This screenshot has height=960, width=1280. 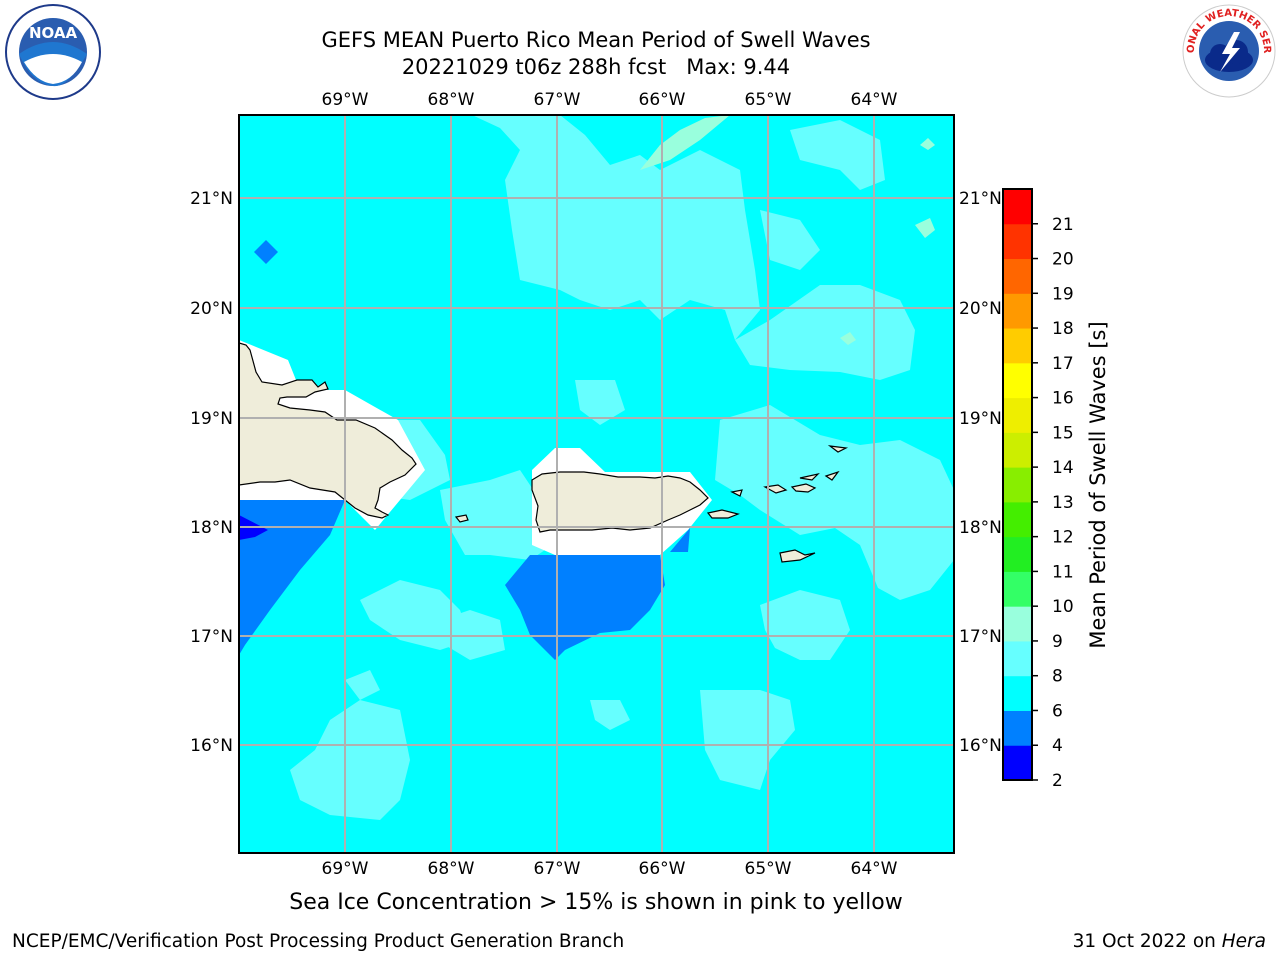 What do you see at coordinates (1144, 941) in the screenshot?
I see `footer-date-text: 31 Oct 2022 on` at bounding box center [1144, 941].